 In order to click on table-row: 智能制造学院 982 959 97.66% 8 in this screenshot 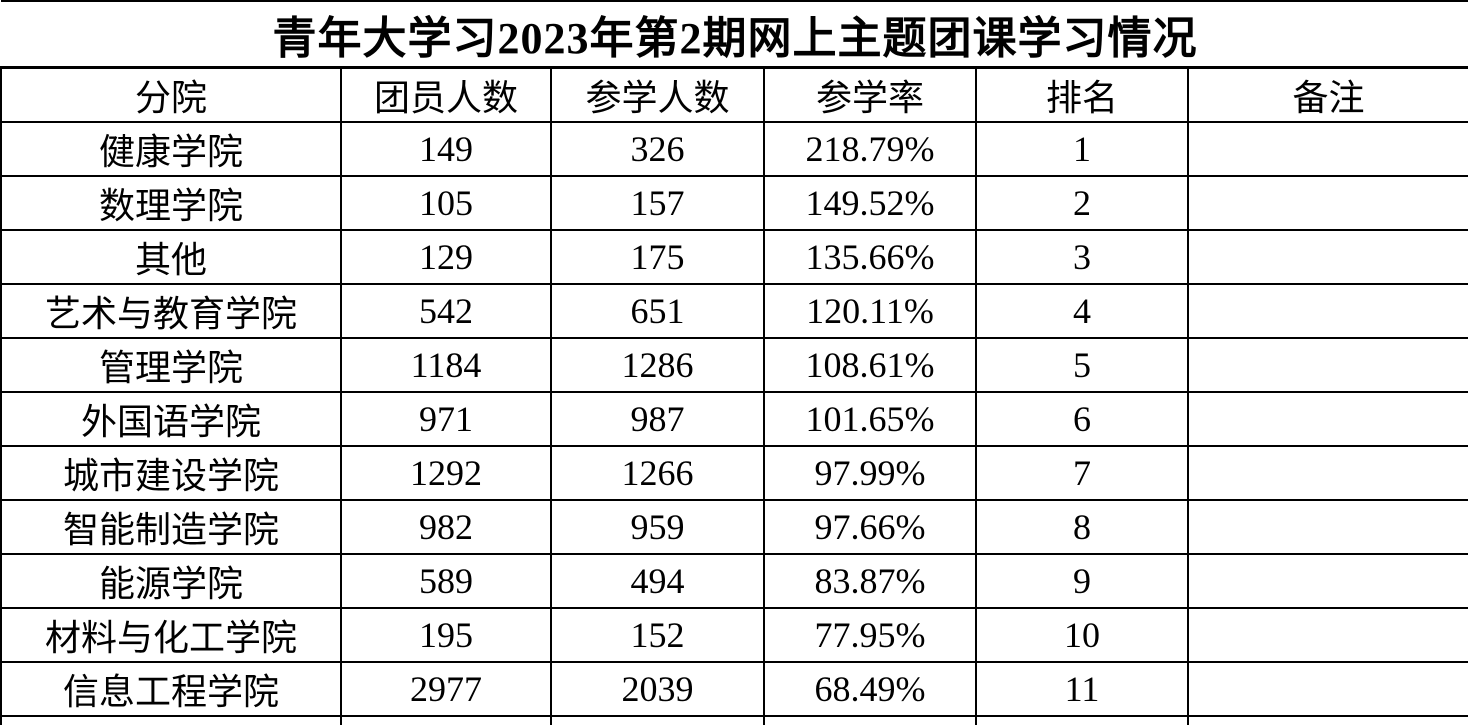, I will do `click(734, 527)`.